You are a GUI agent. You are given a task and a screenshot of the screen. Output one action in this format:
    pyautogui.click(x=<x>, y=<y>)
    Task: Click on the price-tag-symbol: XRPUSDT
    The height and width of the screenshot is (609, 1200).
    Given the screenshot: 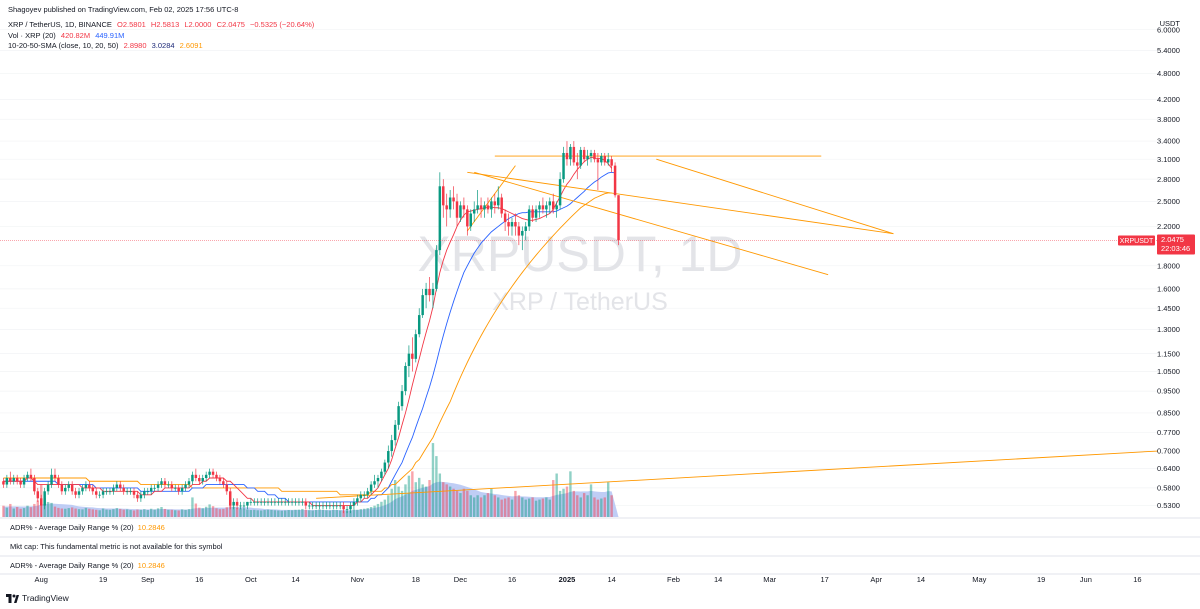 What is the action you would take?
    pyautogui.click(x=1137, y=241)
    